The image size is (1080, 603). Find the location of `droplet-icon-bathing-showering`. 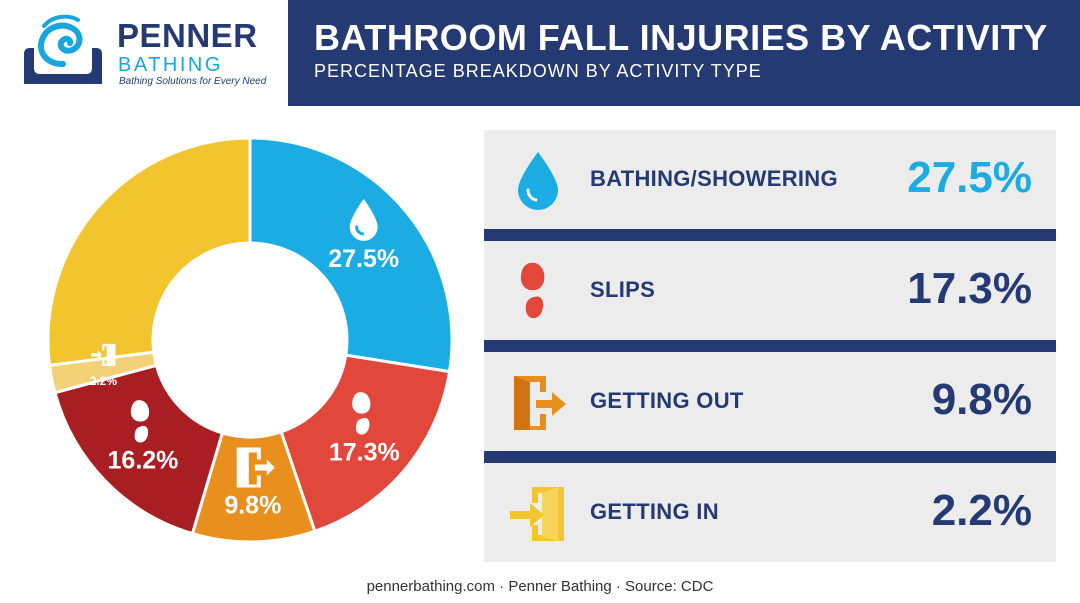

droplet-icon-bathing-showering is located at coordinates (363, 219).